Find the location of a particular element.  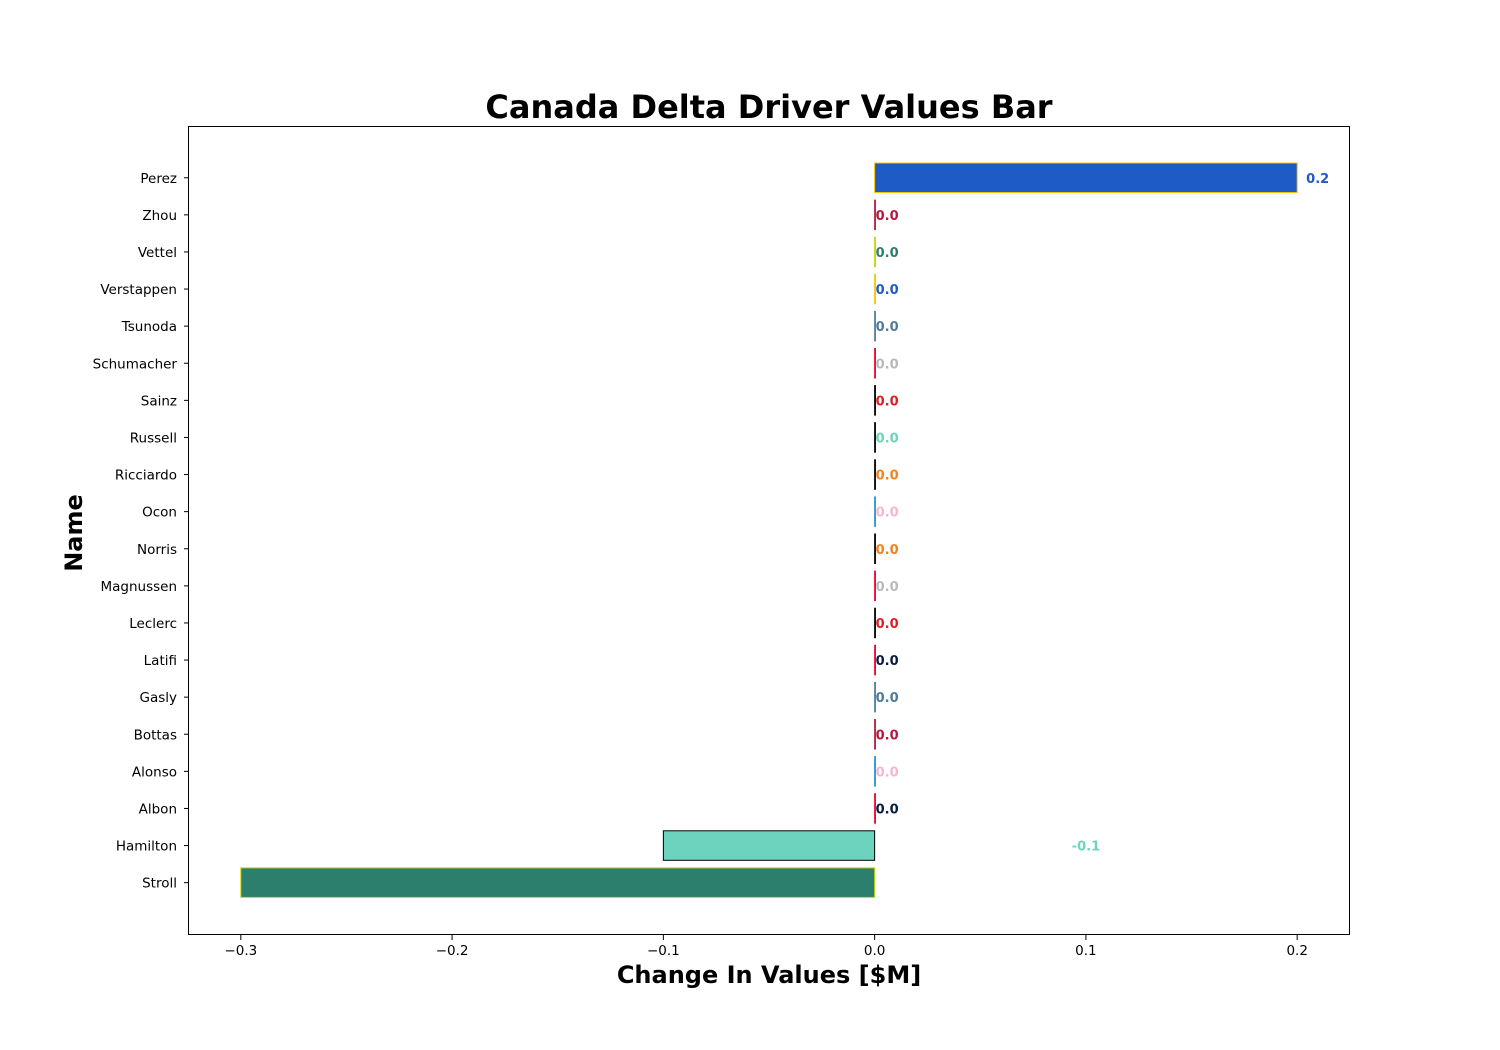

y-tick-label-ocon: Ocon is located at coordinates (159, 513).